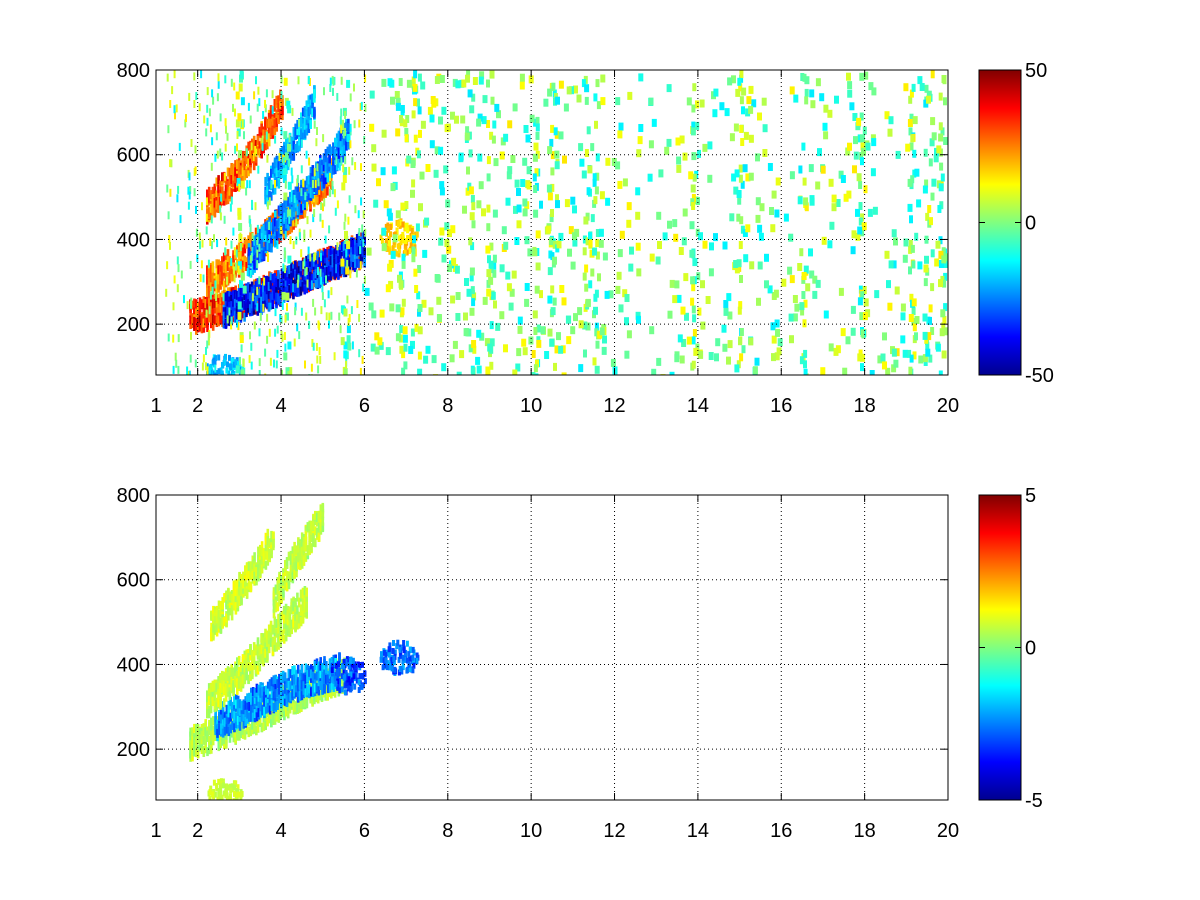 The image size is (1200, 900). What do you see at coordinates (197, 406) in the screenshot?
I see `x-tick-label: 2` at bounding box center [197, 406].